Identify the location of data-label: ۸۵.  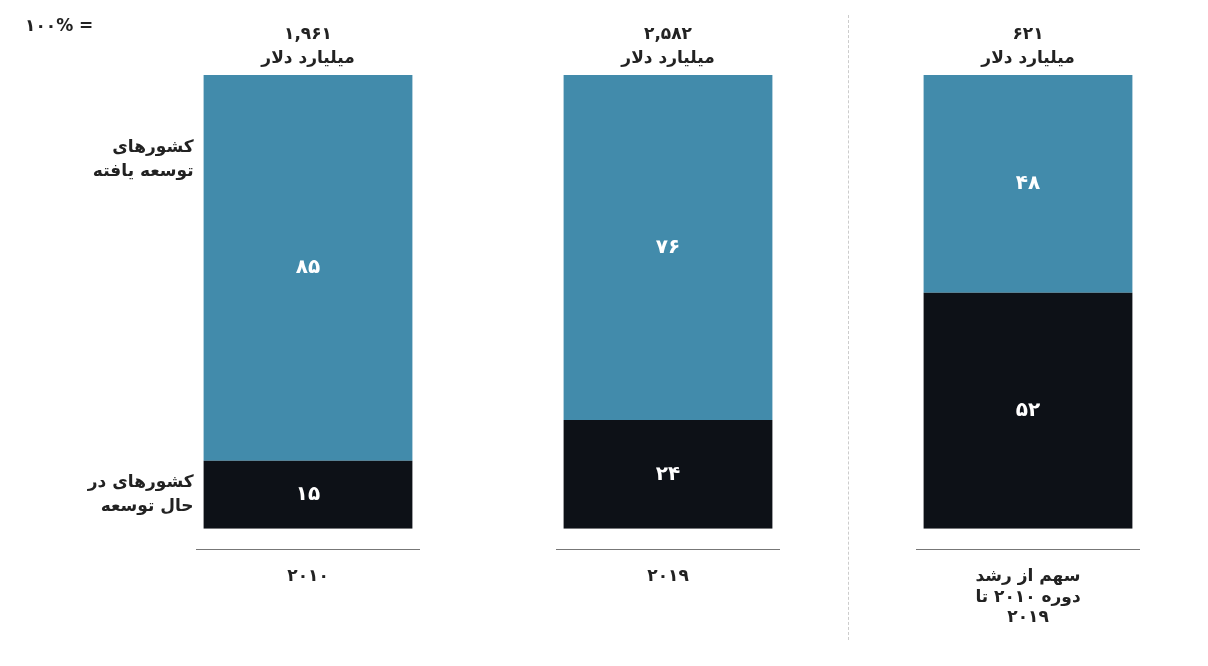
(308, 266).